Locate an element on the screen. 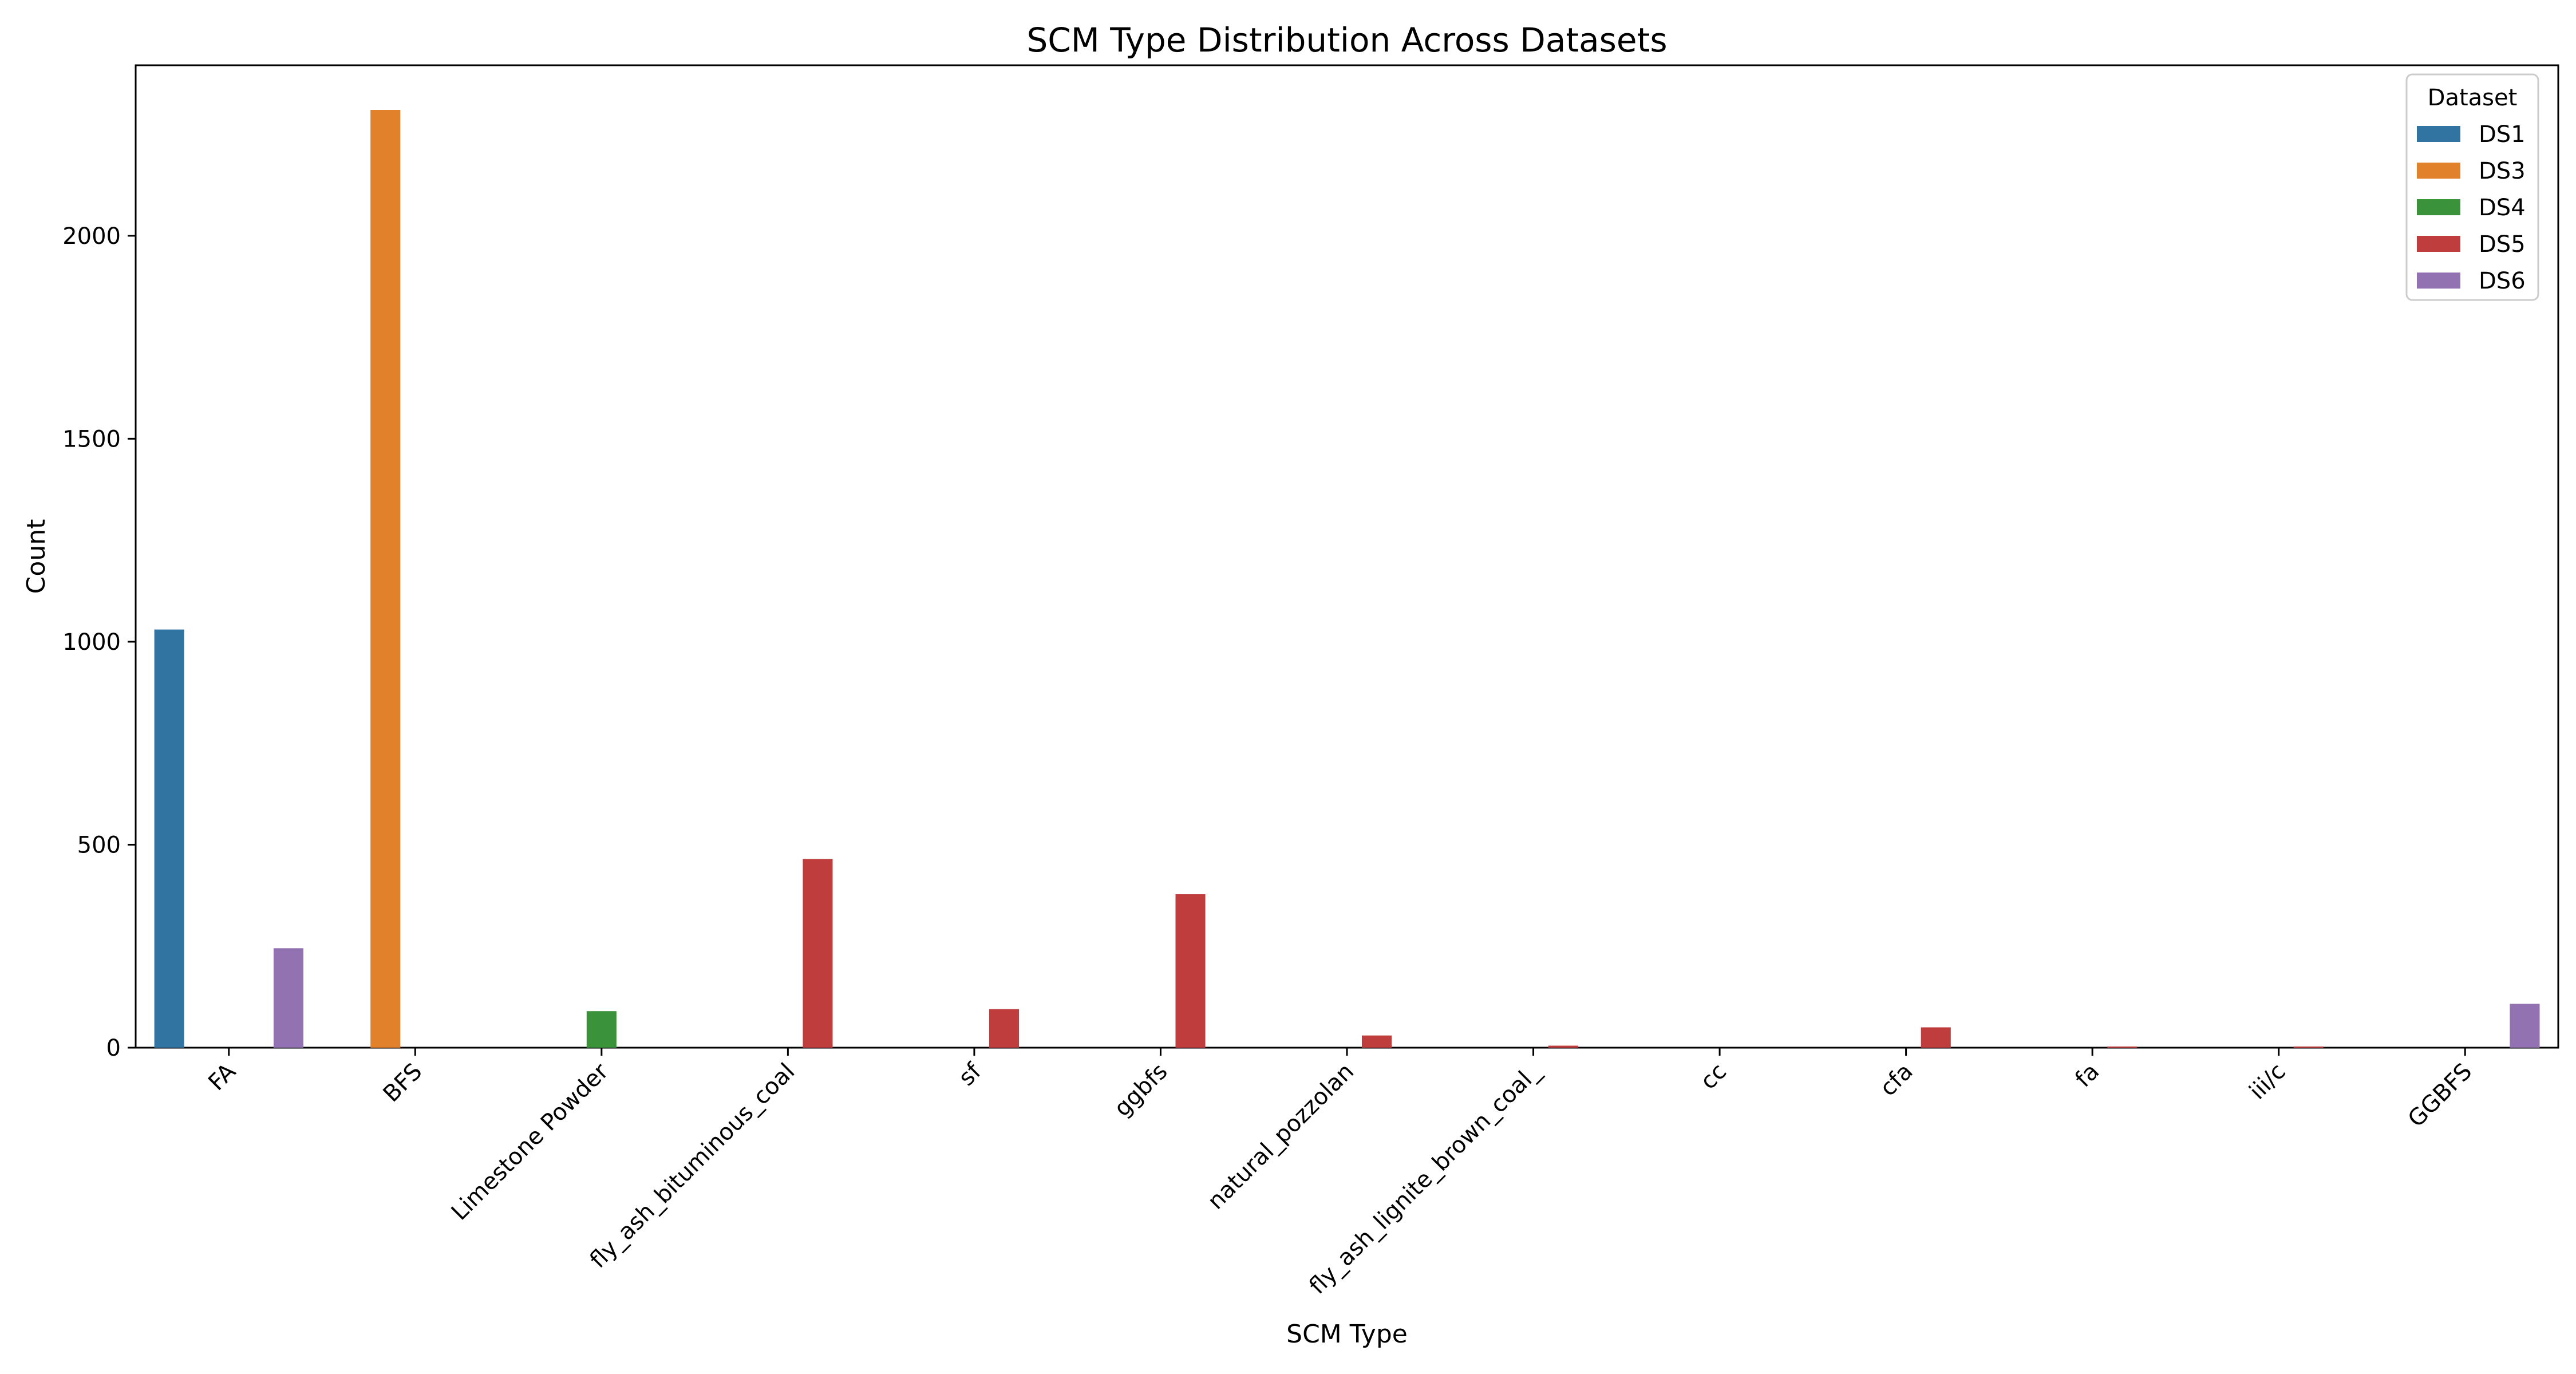  legend-label-ds1: DS1 is located at coordinates (2502, 134).